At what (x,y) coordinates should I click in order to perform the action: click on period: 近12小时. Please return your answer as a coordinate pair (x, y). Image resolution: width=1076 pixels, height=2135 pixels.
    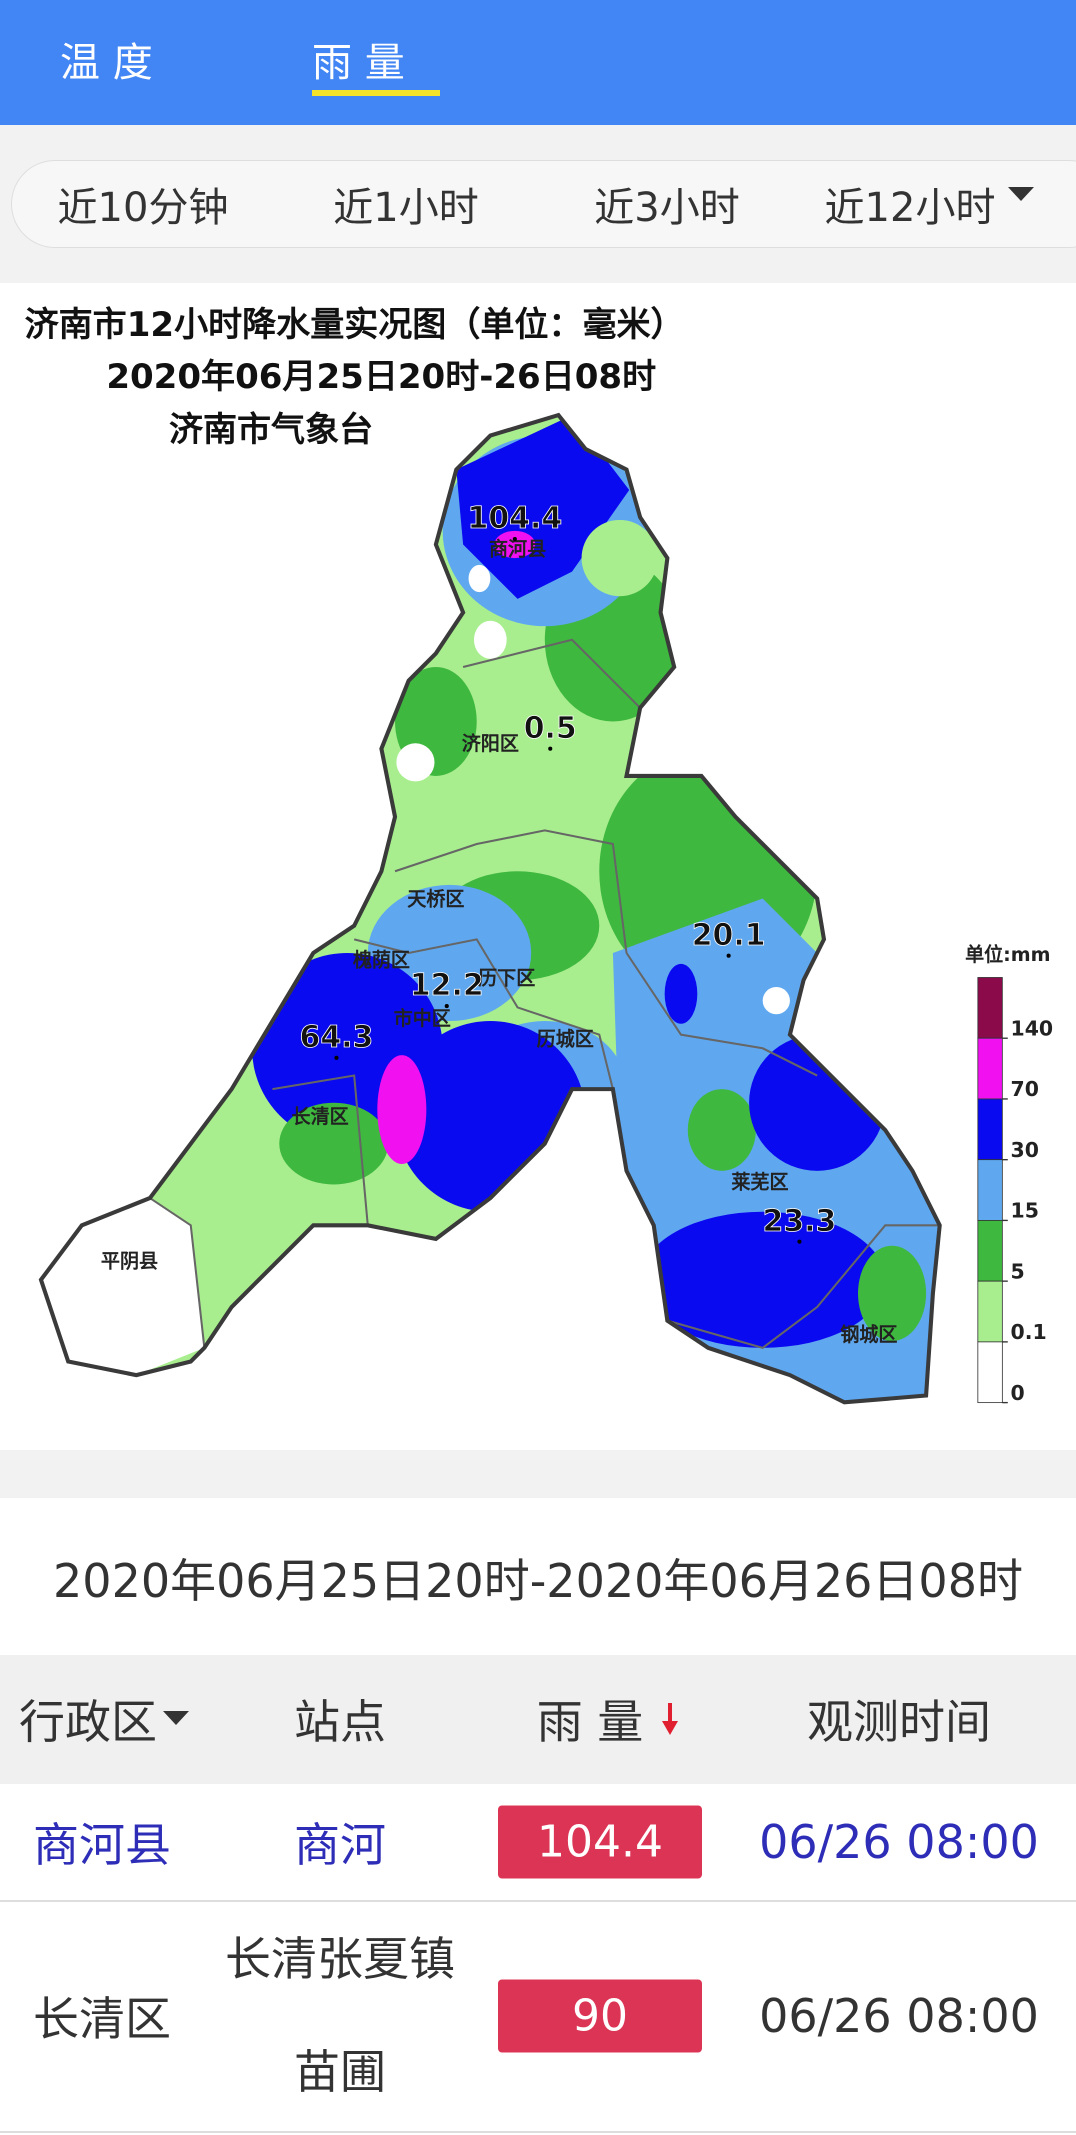
    Looking at the image, I should click on (910, 208).